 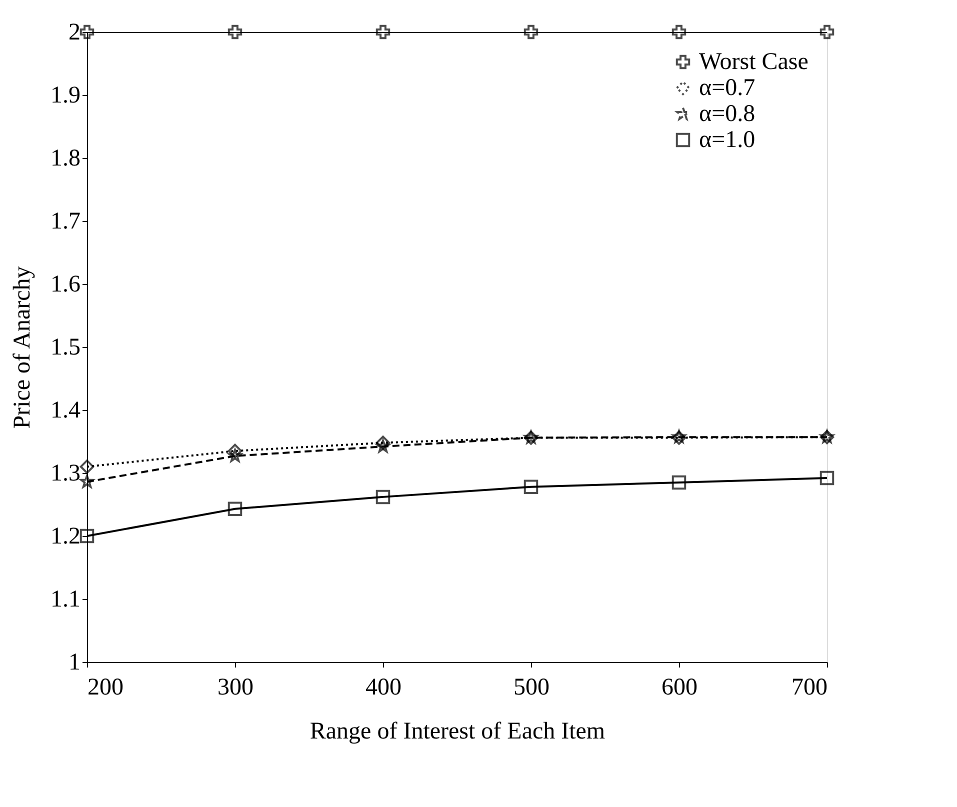 What do you see at coordinates (65, 221) in the screenshot?
I see `y-tick-label: 1.7` at bounding box center [65, 221].